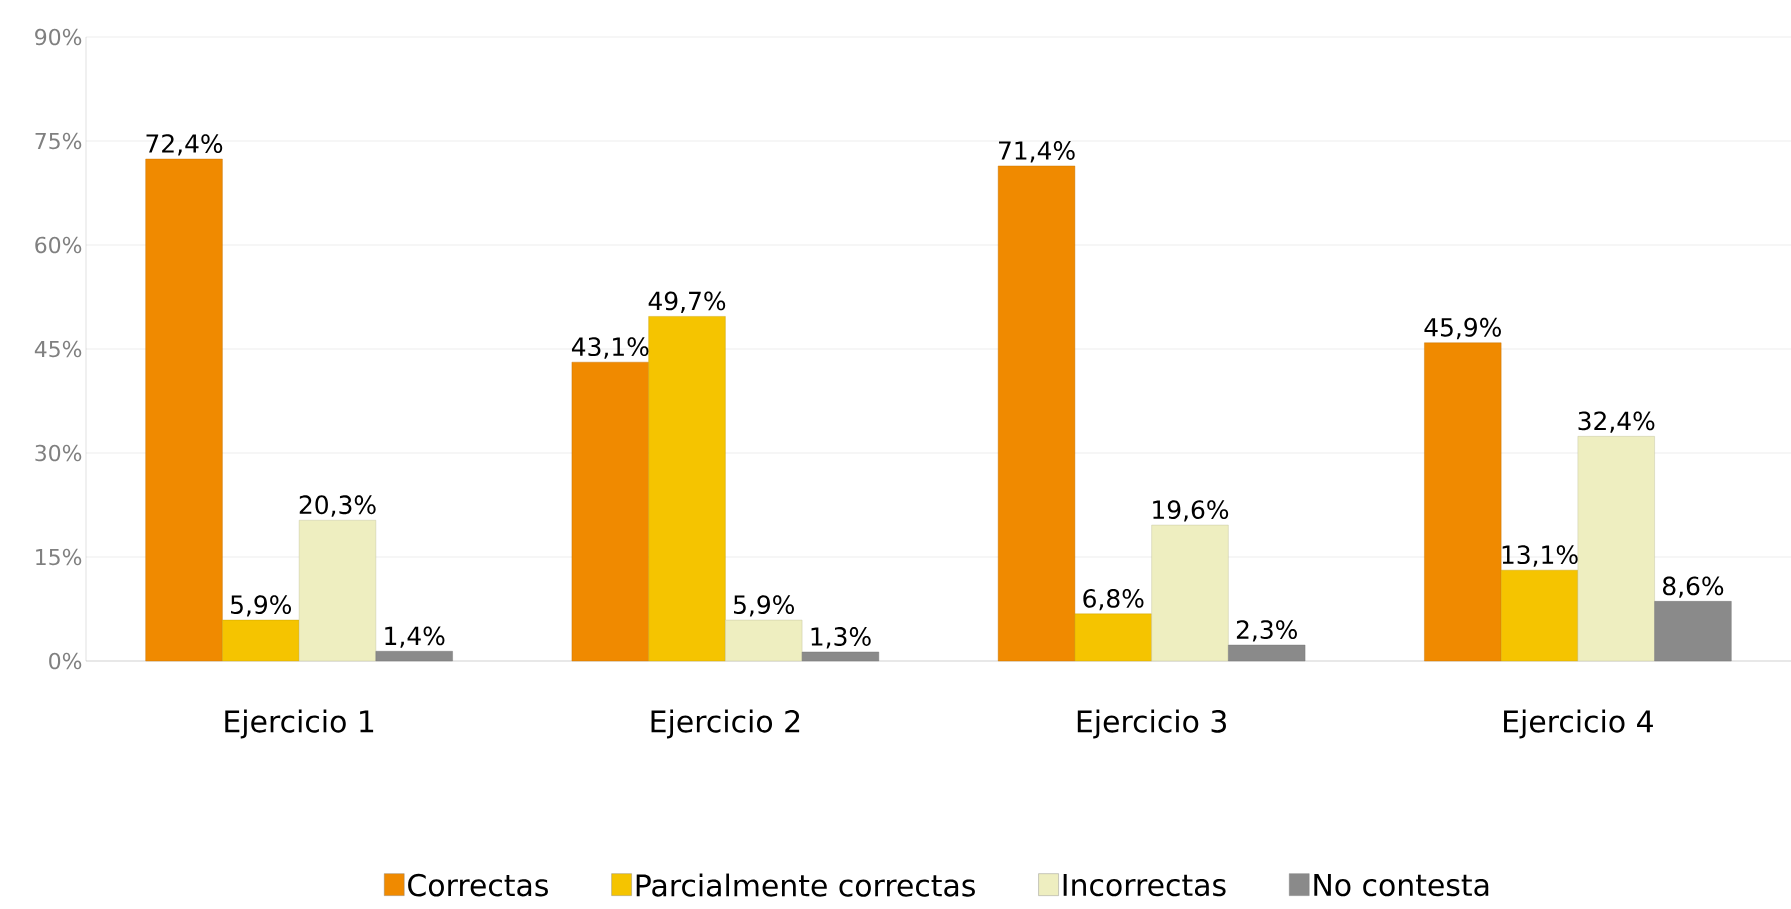 The height and width of the screenshot is (909, 1791). I want to click on data-label: 1,4%, so click(415, 637).